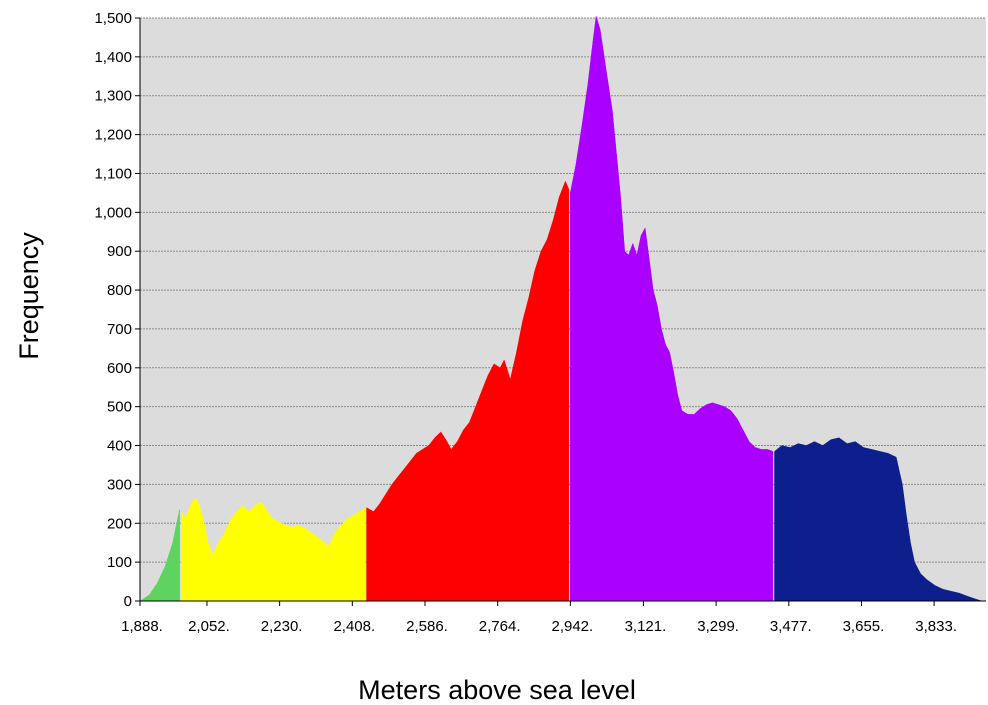 The height and width of the screenshot is (705, 988). I want to click on y-tick-label: 200, so click(119, 523).